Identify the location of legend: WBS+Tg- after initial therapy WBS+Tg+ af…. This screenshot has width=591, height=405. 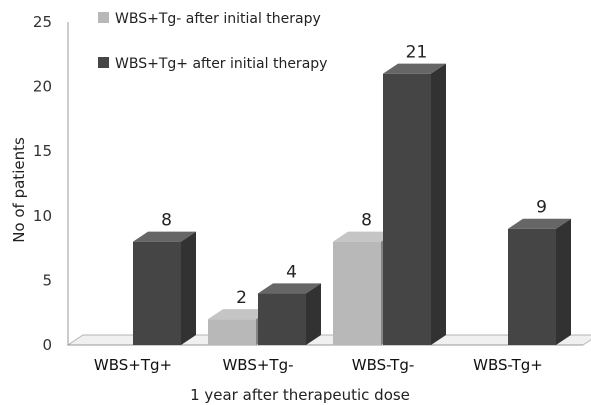
(212, 41).